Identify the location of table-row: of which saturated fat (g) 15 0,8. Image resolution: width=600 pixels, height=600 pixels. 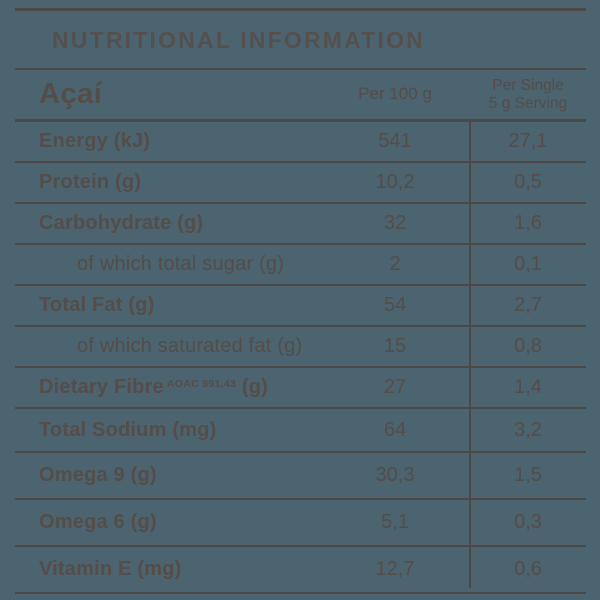
(300, 347).